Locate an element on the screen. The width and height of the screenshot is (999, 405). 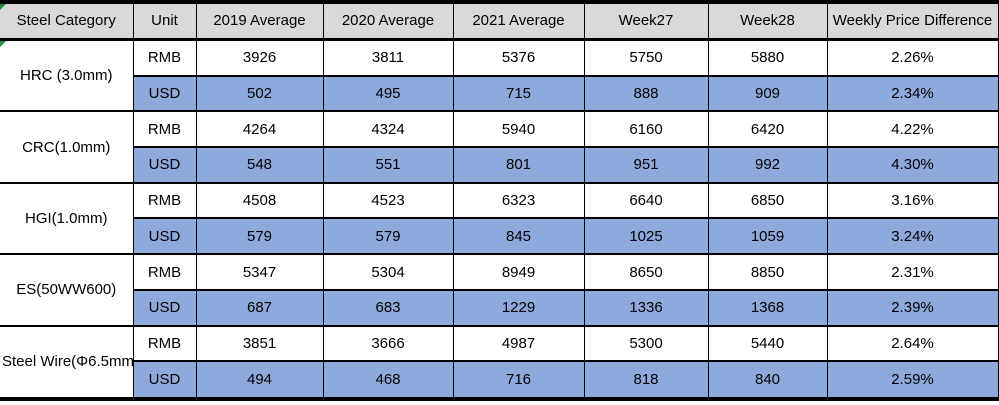
col-header-week28: Week28 is located at coordinates (767, 21).